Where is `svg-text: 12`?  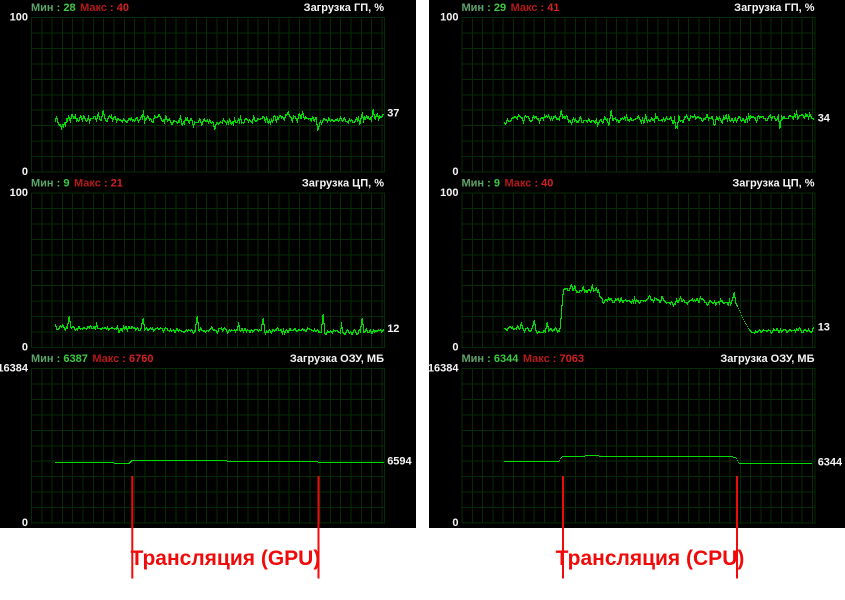 svg-text: 12 is located at coordinates (393, 329).